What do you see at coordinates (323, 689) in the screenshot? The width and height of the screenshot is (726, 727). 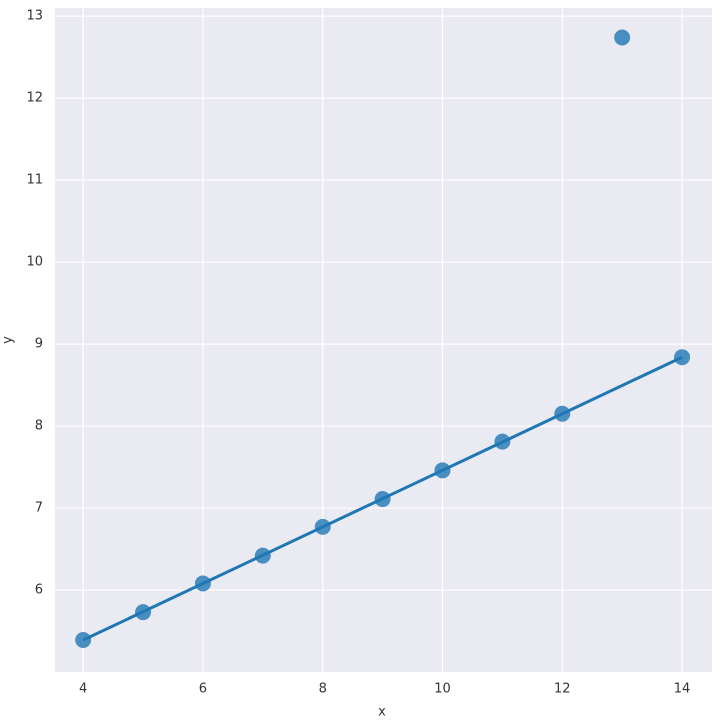 I see `x-tick-label: 8` at bounding box center [323, 689].